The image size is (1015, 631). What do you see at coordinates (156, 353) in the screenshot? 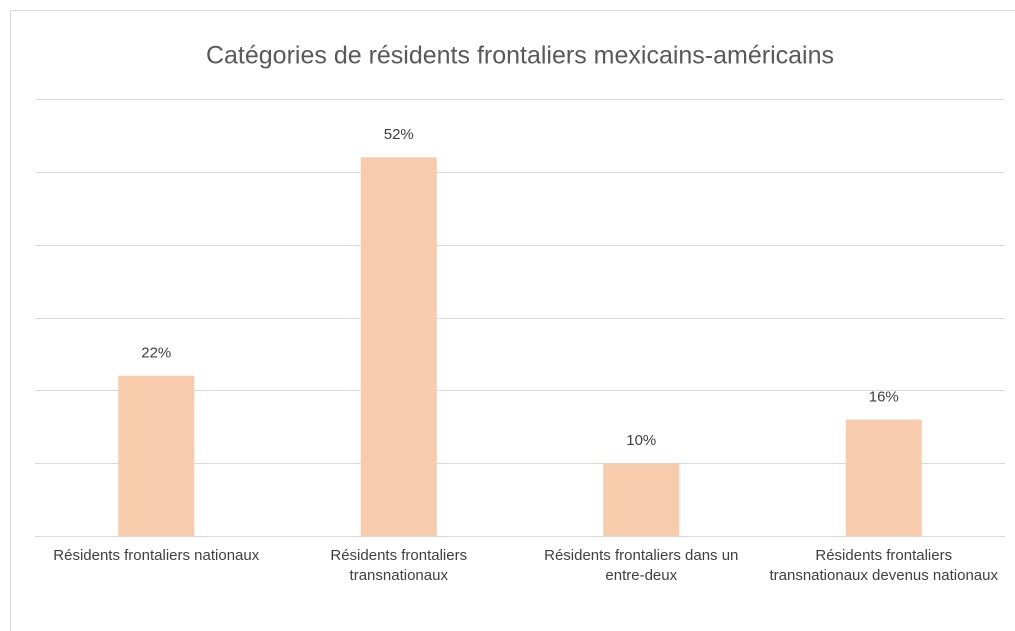
I see `data-label: 22%` at bounding box center [156, 353].